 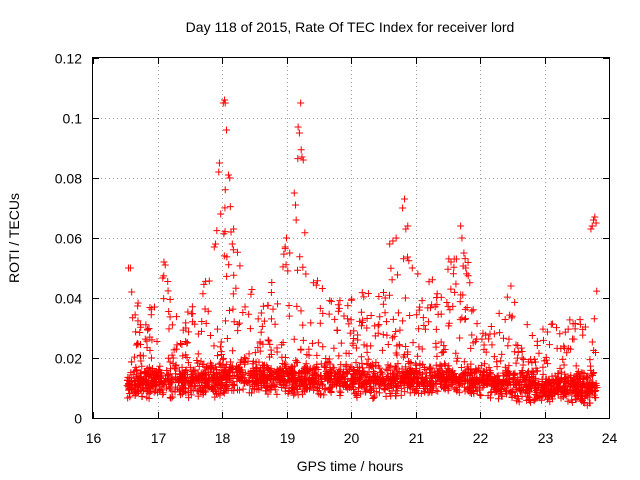 What do you see at coordinates (68, 359) in the screenshot?
I see `y-tick-label: 0.02` at bounding box center [68, 359].